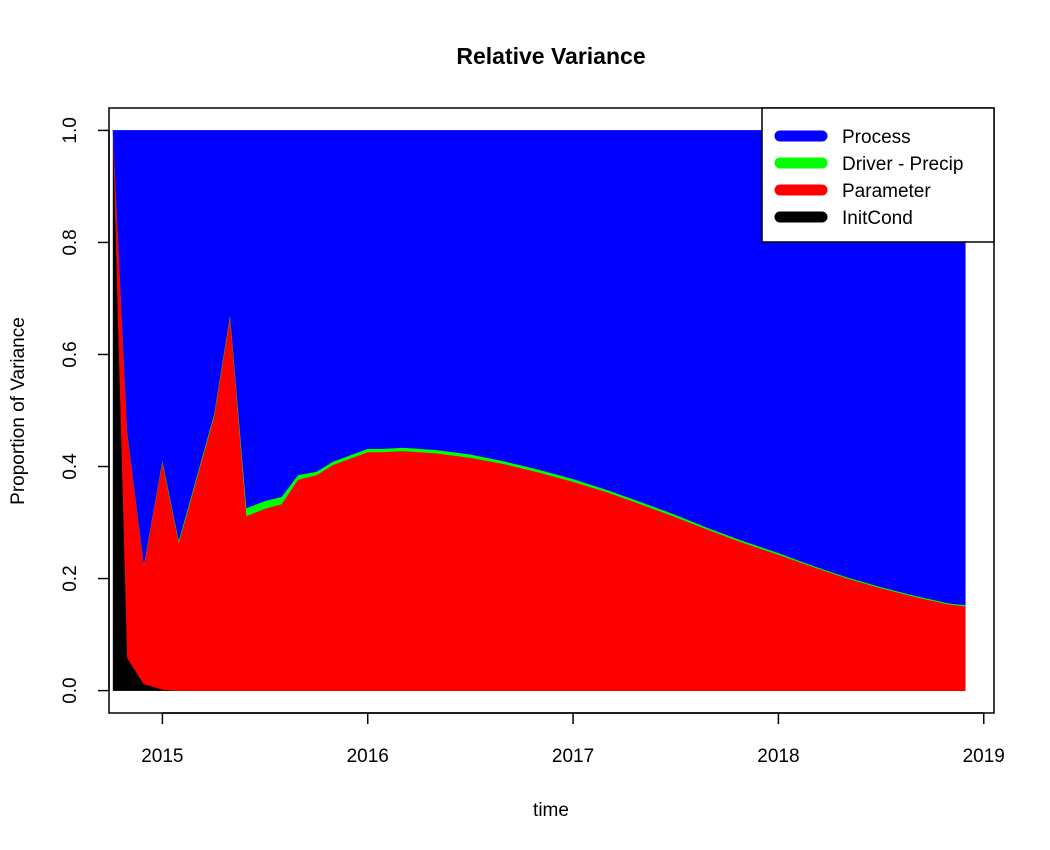 This screenshot has height=850, width=1050. Describe the element at coordinates (876, 137) in the screenshot. I see `legend-label: Process` at that location.